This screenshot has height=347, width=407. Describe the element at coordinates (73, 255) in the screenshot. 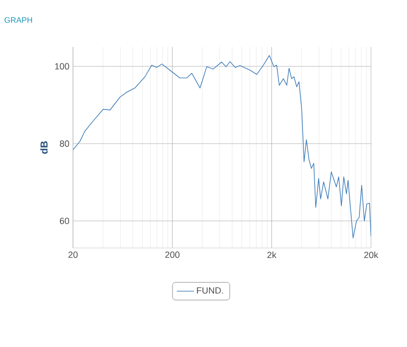

I see `x-tick-label: 20` at that location.